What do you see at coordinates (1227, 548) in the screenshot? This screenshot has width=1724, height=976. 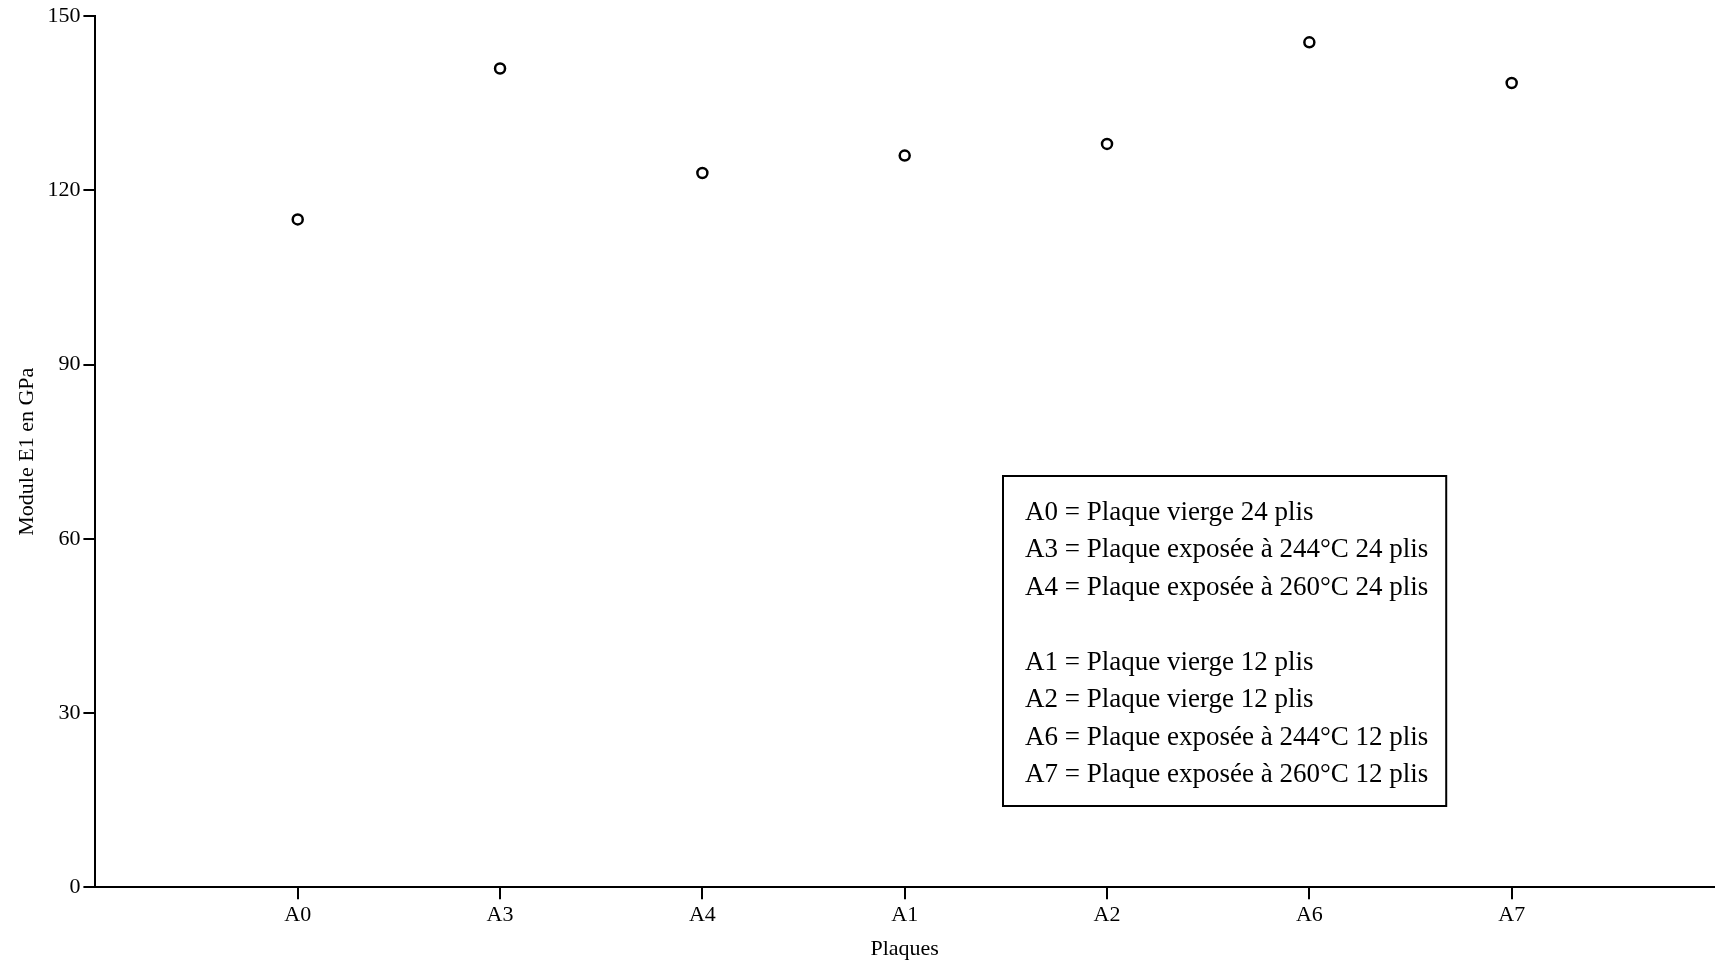 I see `annotation: A3 = Plaque exposée à 244°C 24 plis` at bounding box center [1227, 548].